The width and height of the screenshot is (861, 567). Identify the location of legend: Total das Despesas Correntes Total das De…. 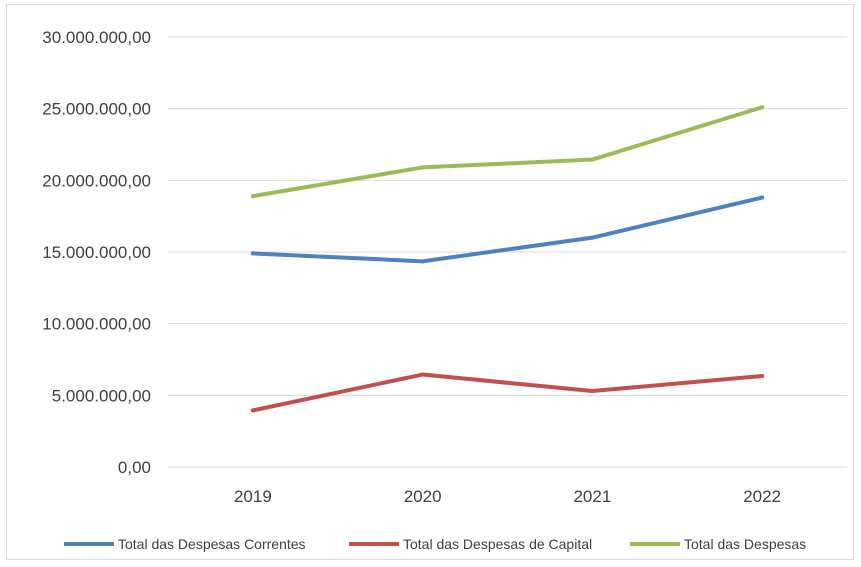
(435, 544).